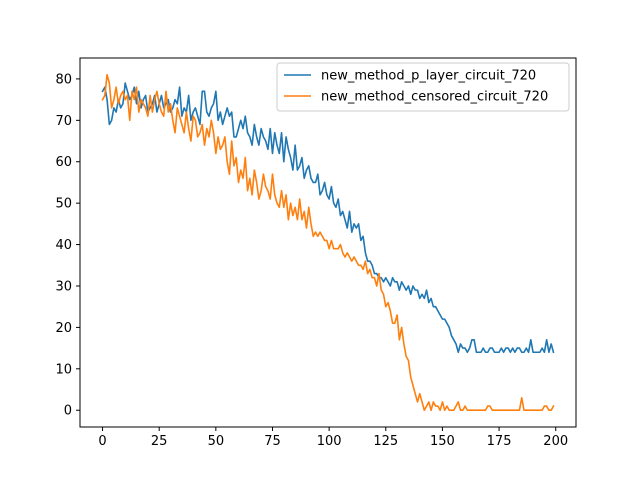 The width and height of the screenshot is (640, 480). I want to click on y-tick-label: 0, so click(68, 411).